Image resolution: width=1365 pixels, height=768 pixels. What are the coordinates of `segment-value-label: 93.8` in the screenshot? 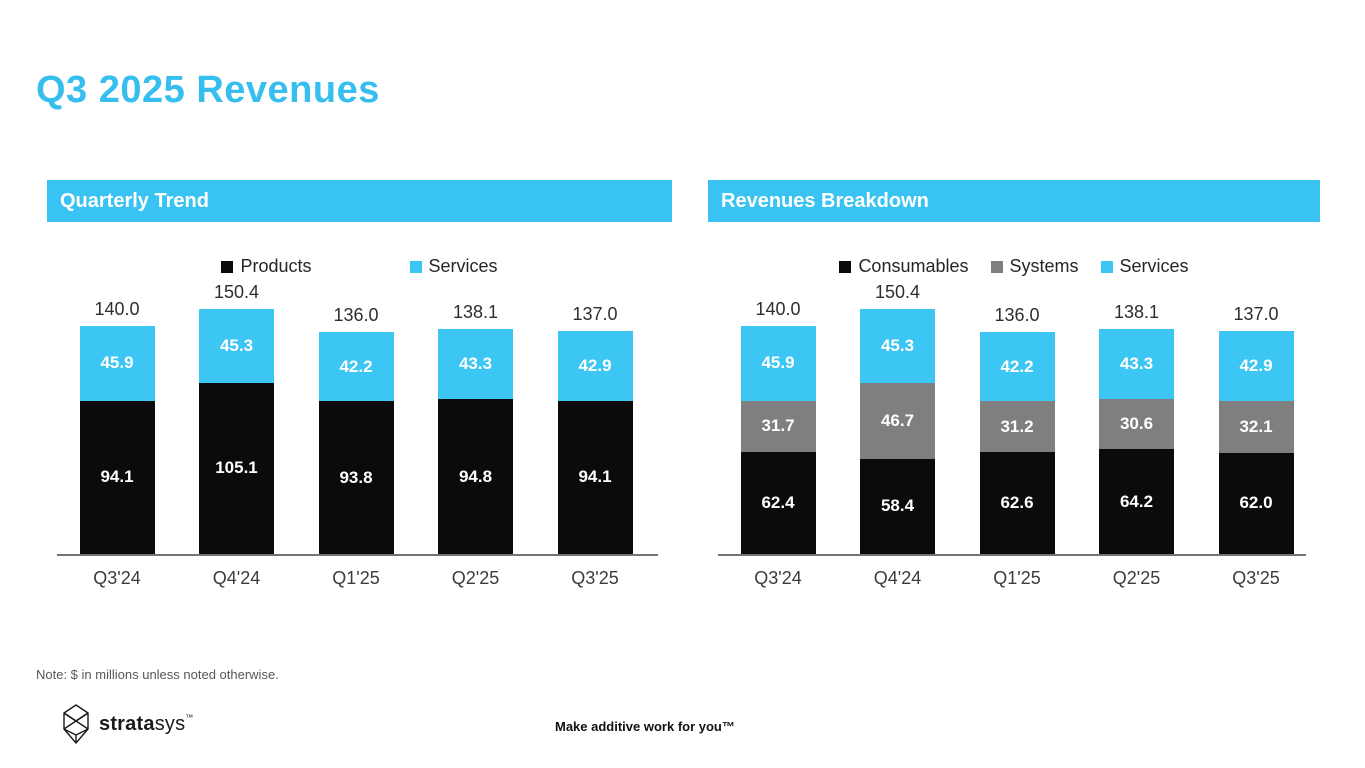 It's located at (356, 477).